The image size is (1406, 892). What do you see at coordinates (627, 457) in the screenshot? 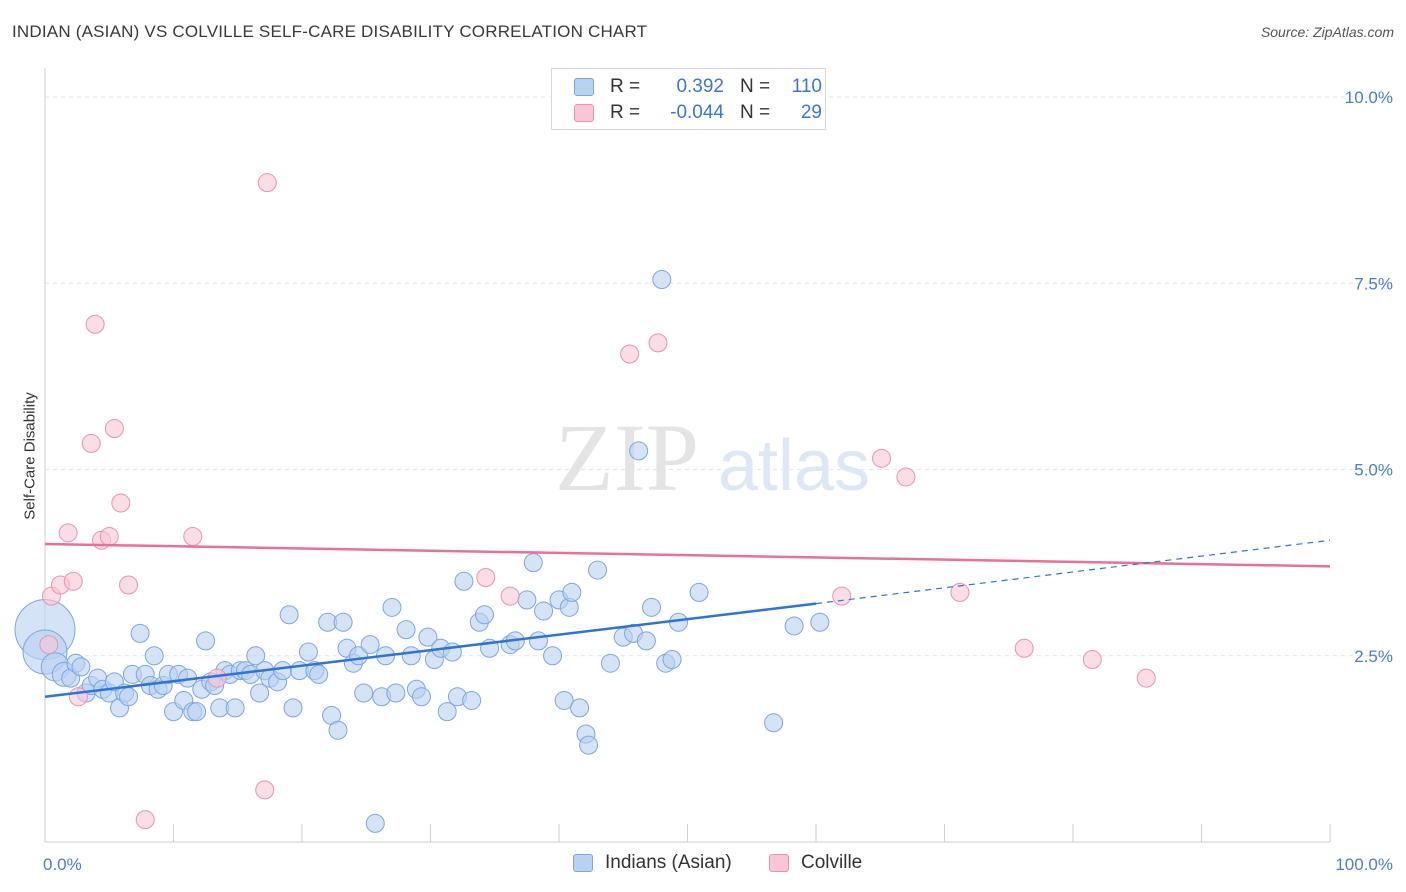
I see `watermark-zip: ZIP` at bounding box center [627, 457].